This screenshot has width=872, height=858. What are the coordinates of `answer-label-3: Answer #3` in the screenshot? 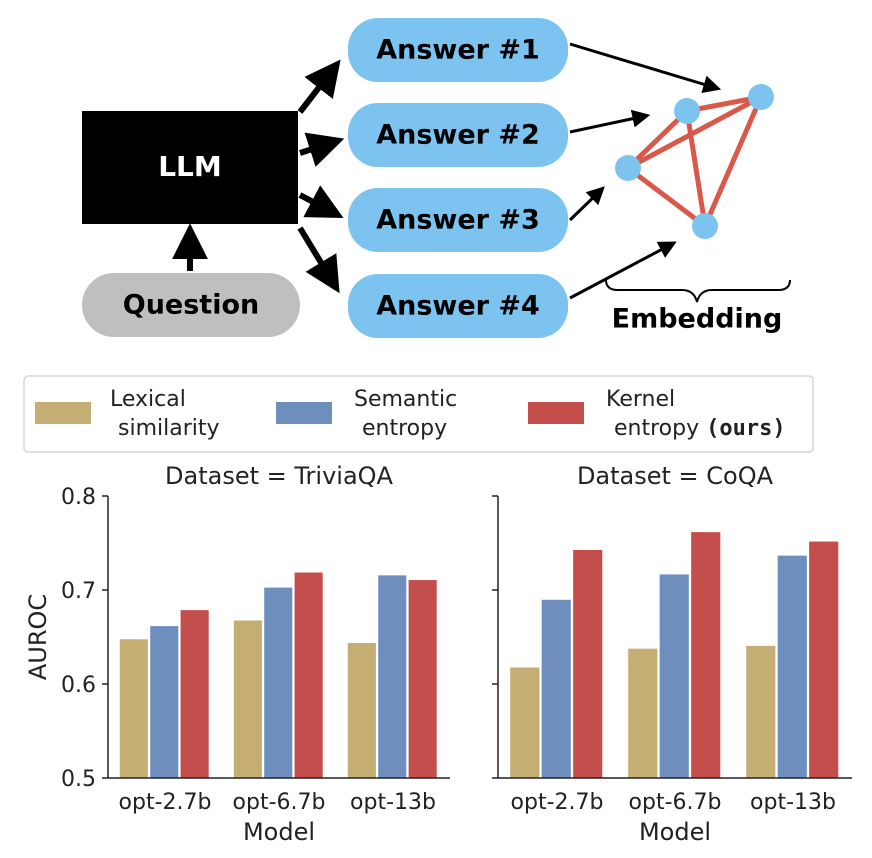 It's located at (458, 220).